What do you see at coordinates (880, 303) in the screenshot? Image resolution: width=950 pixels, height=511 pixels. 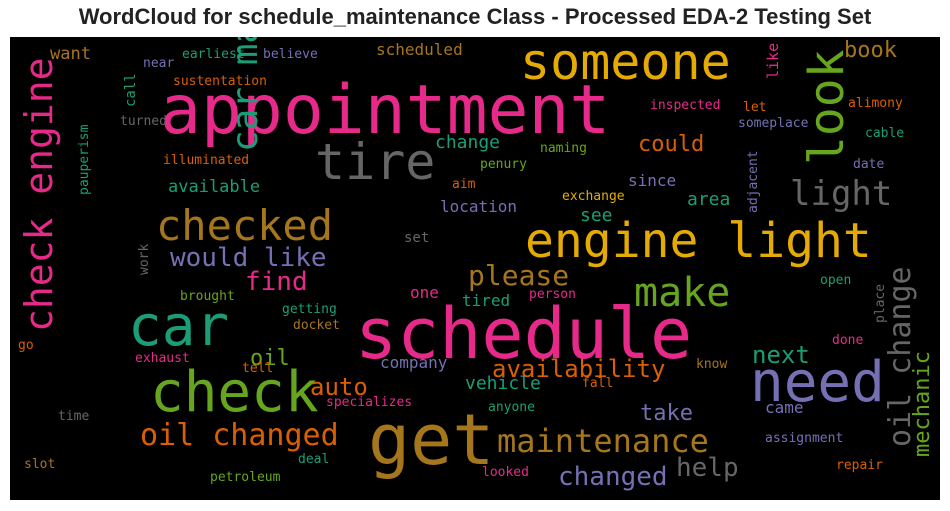 I see `word-place: place` at bounding box center [880, 303].